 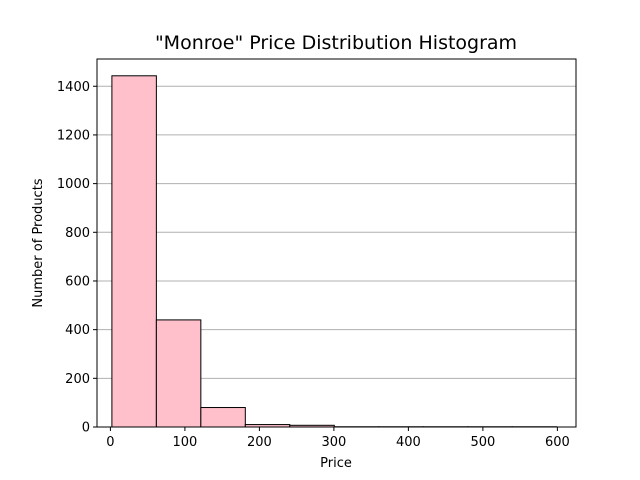 What do you see at coordinates (73, 184) in the screenshot?
I see `y-tick-label: 1000` at bounding box center [73, 184].